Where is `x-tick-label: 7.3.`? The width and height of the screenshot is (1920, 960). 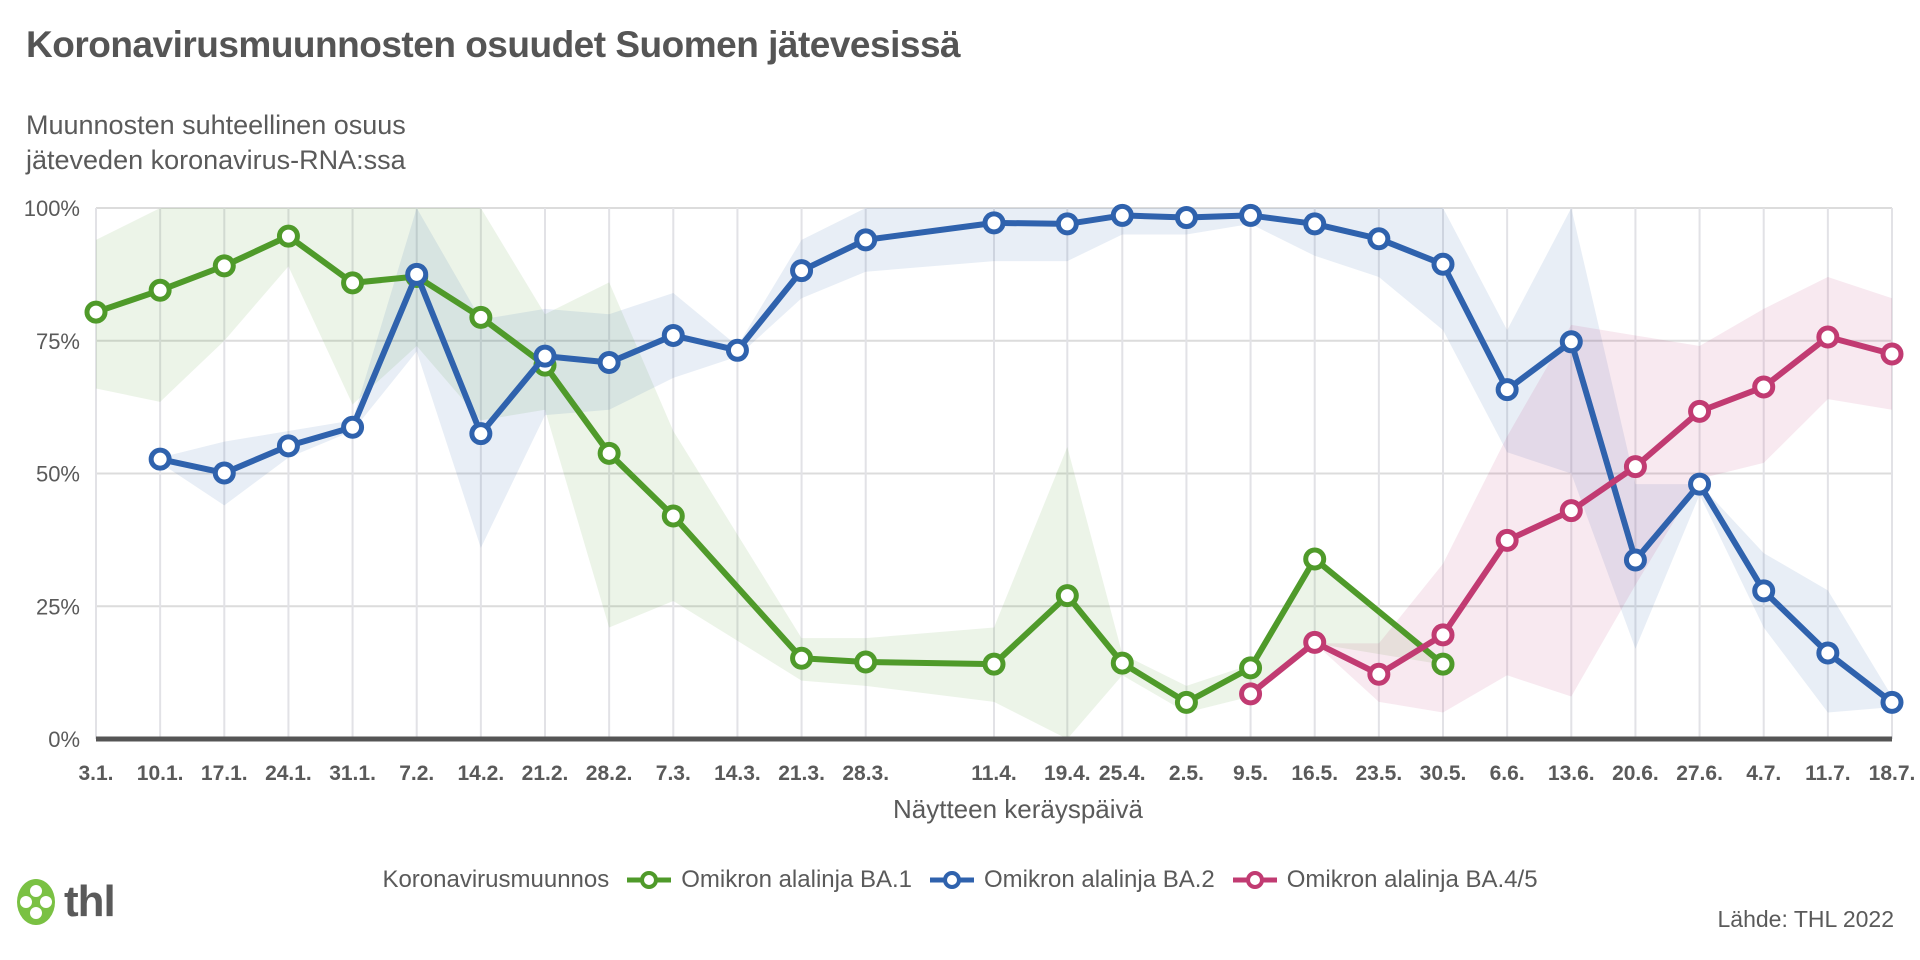
x-tick-label: 7.3. is located at coordinates (673, 773).